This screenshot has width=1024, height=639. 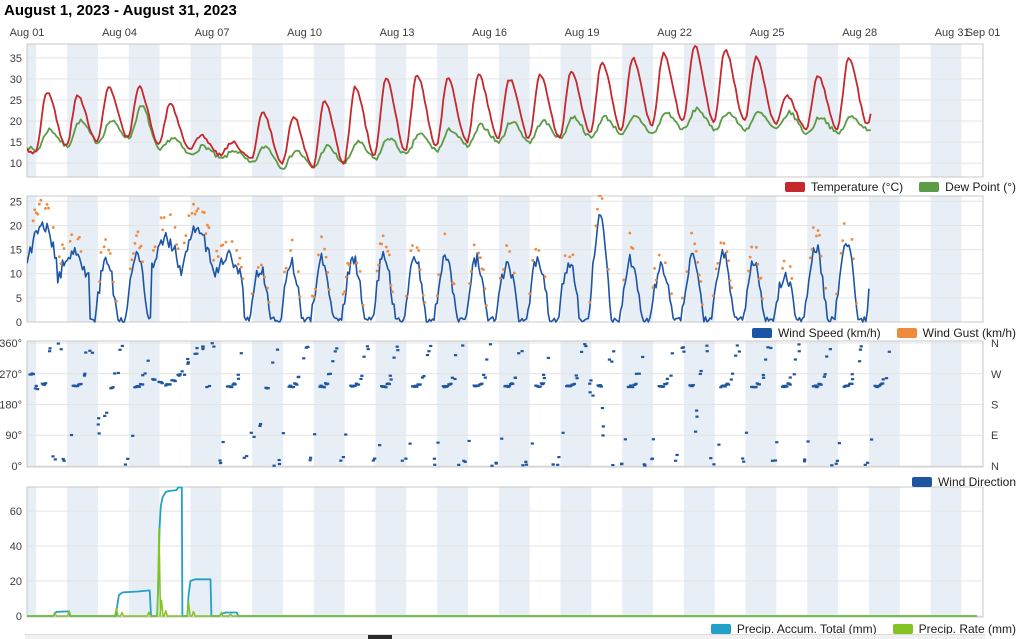 What do you see at coordinates (994, 436) in the screenshot?
I see `compass-label: E` at bounding box center [994, 436].